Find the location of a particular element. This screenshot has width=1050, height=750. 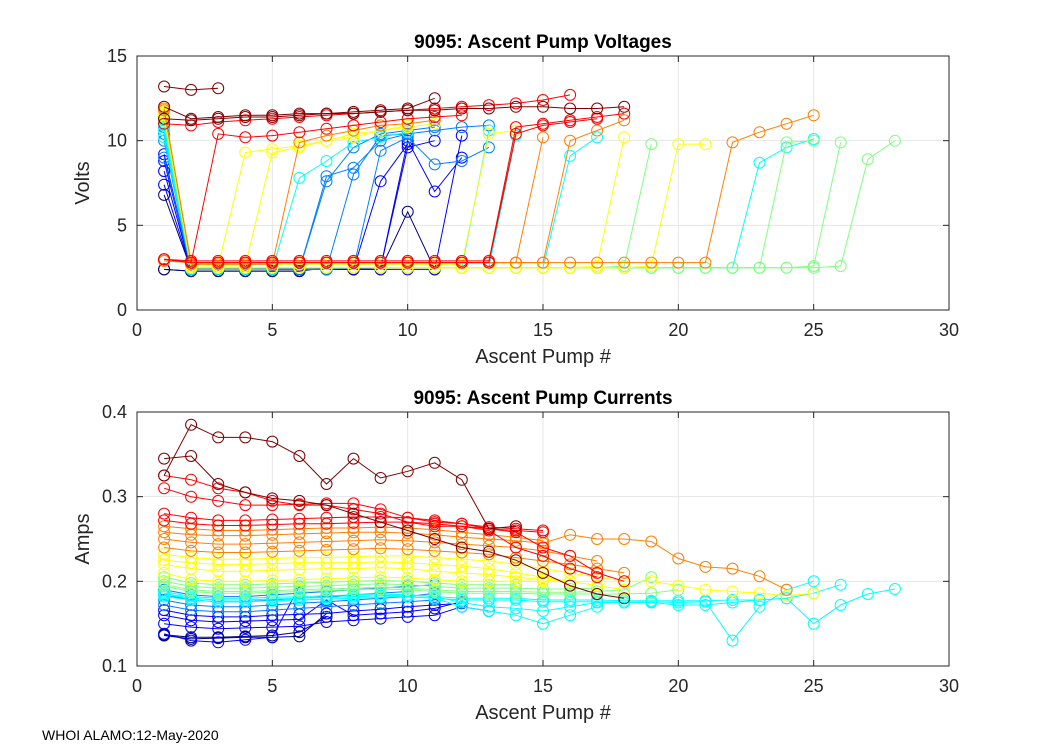

chart-title: 9095: Ascent Pump Voltages is located at coordinates (543, 42).